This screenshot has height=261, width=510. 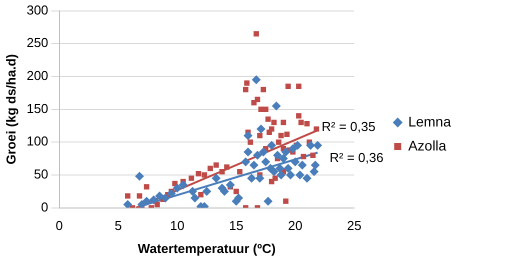 What do you see at coordinates (37, 42) in the screenshot?
I see `y-tick-label: 250` at bounding box center [37, 42].